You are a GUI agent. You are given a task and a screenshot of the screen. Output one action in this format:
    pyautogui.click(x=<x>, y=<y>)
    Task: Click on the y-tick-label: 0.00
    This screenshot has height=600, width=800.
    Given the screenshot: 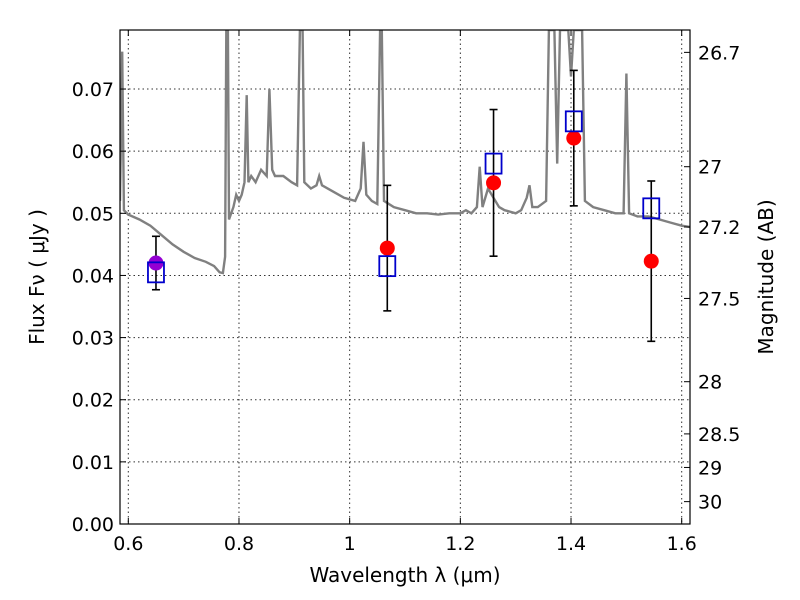 What is the action you would take?
    pyautogui.click(x=93, y=525)
    